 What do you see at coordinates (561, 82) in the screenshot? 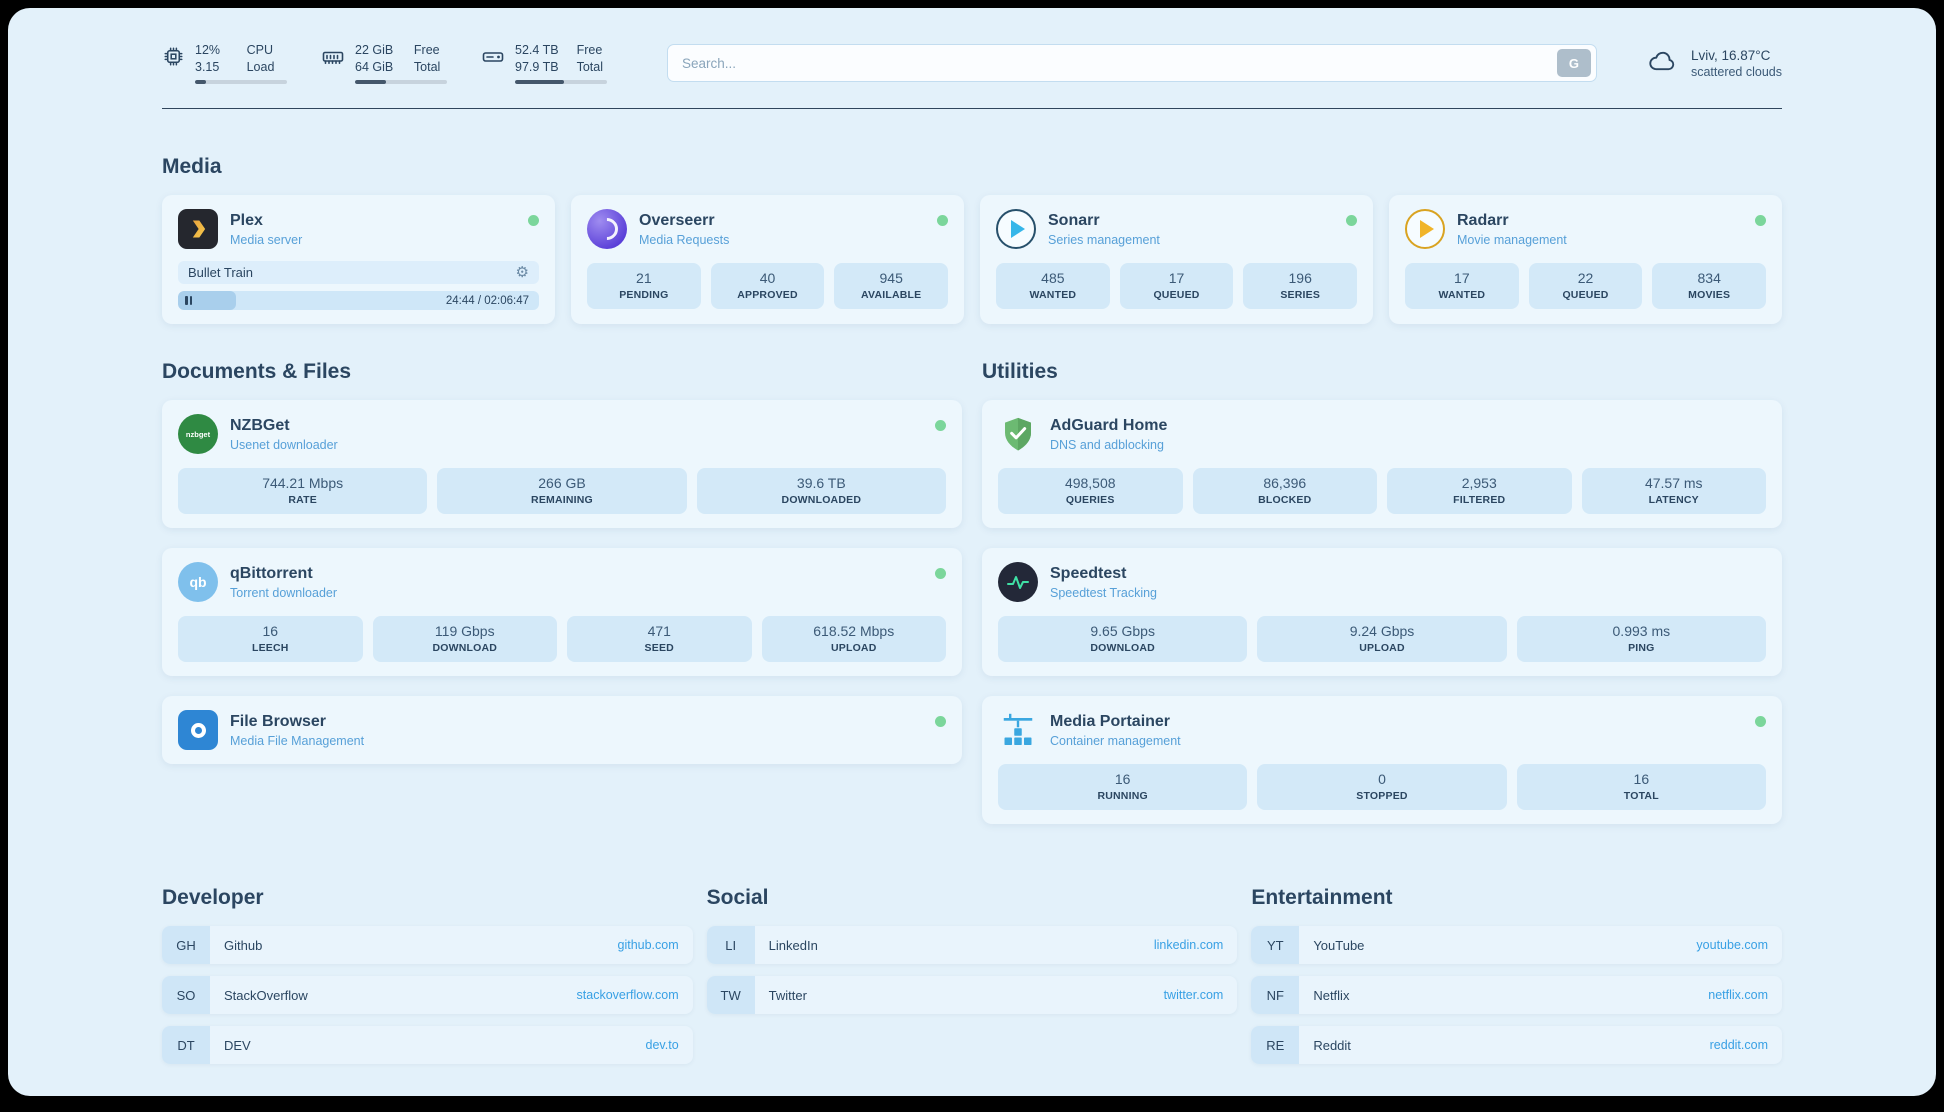
I see `disk-usage-bar` at bounding box center [561, 82].